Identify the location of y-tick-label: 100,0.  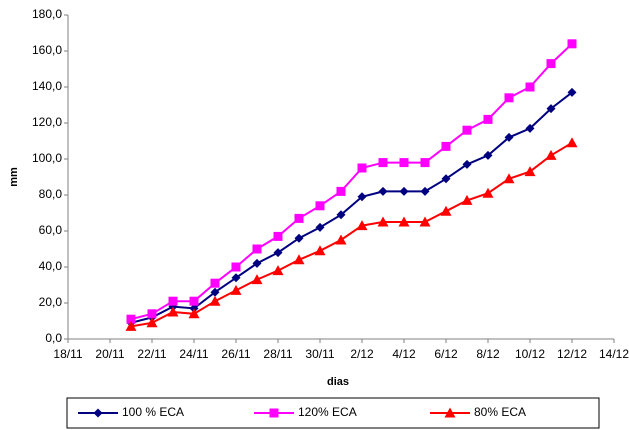
(47, 158).